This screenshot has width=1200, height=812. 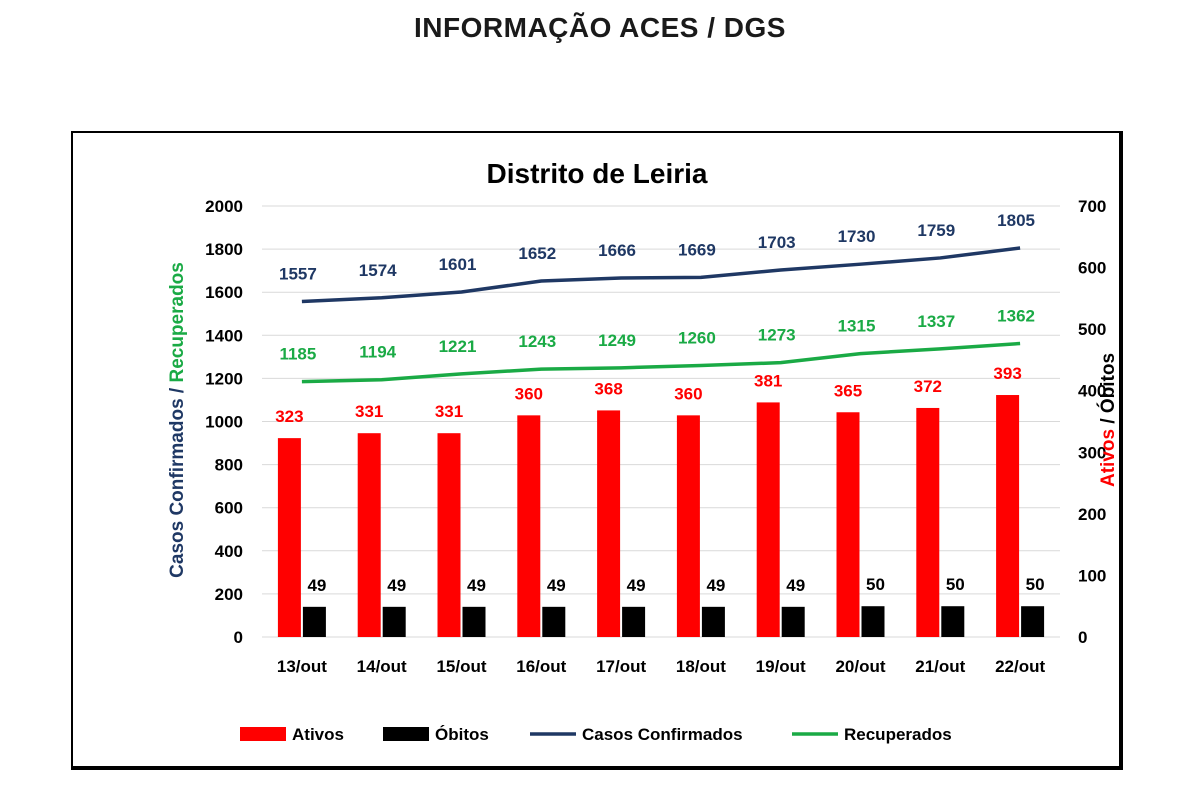 I want to click on data-label-recuperados: 1221, so click(x=458, y=346).